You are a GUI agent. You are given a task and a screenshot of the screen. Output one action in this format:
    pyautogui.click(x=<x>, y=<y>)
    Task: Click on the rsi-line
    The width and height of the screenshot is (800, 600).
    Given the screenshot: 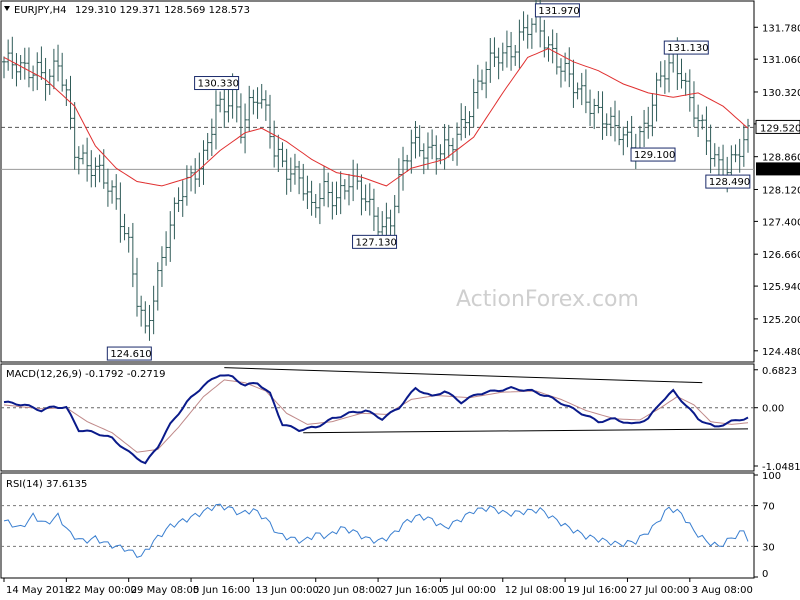 What is the action you would take?
    pyautogui.click(x=376, y=531)
    